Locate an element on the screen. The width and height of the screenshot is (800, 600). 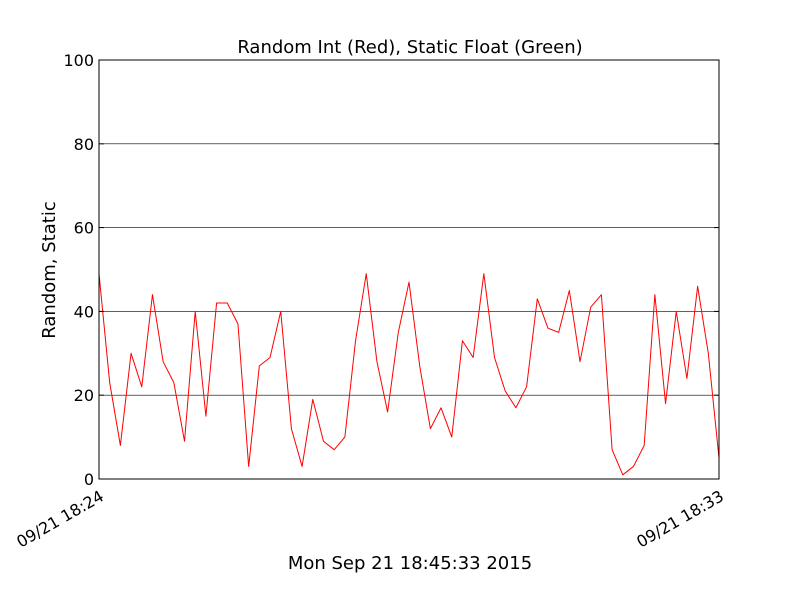
y-tick-label: 40 is located at coordinates (84, 311).